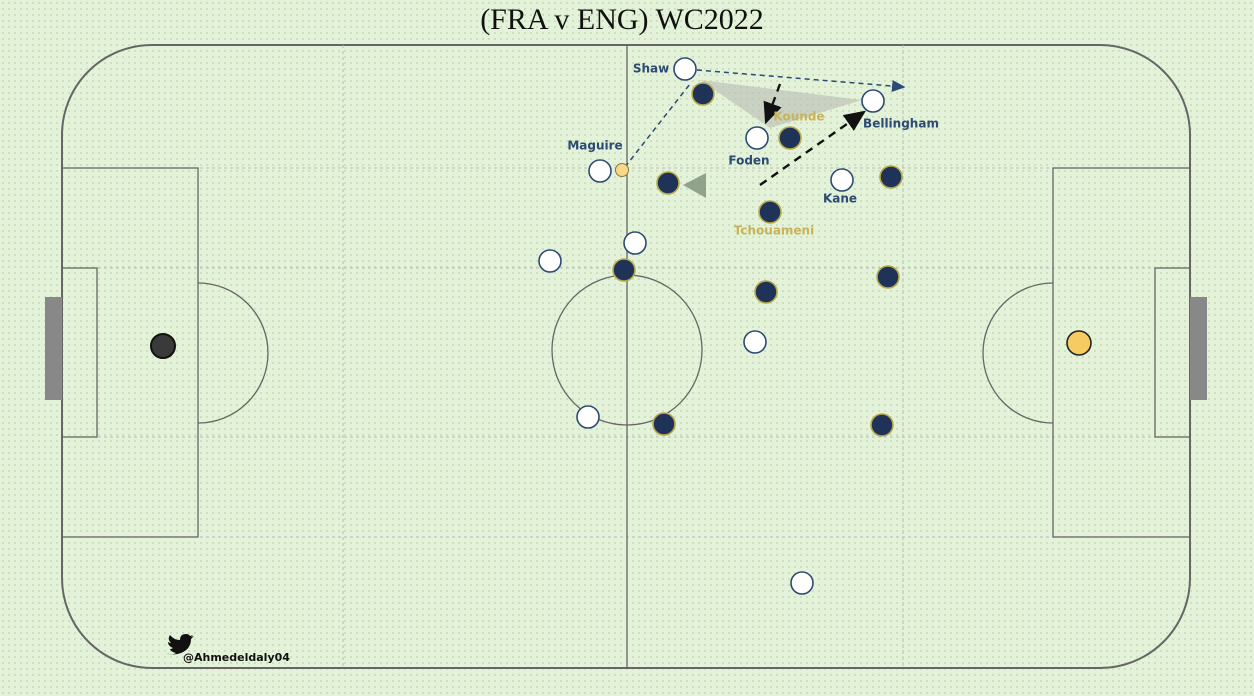  I want to click on credit: @Ahmedeldaly04, so click(236, 657).